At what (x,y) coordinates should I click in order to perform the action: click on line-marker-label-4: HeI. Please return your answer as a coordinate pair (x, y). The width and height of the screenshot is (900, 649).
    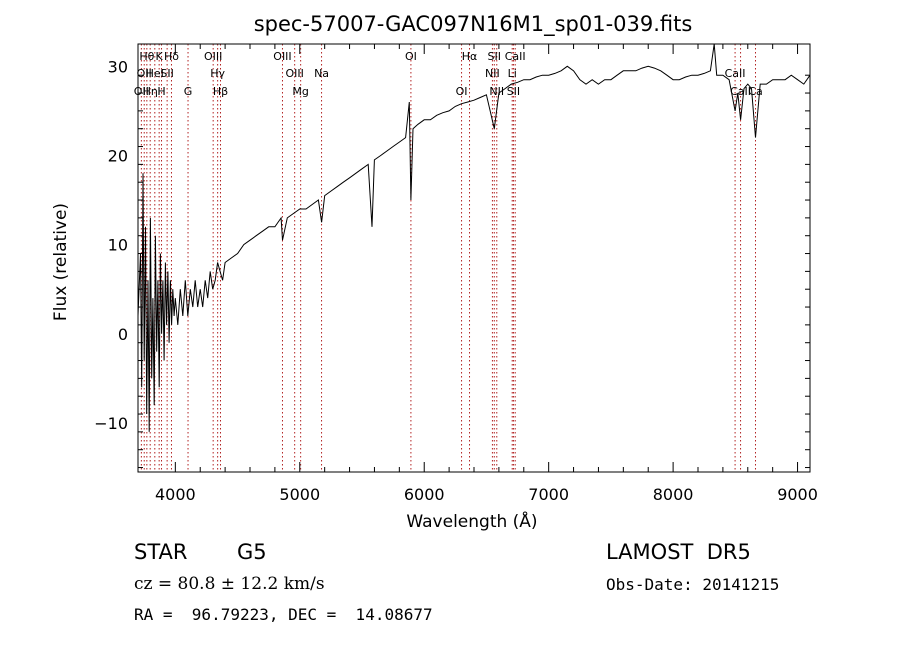
    Looking at the image, I should click on (155, 73).